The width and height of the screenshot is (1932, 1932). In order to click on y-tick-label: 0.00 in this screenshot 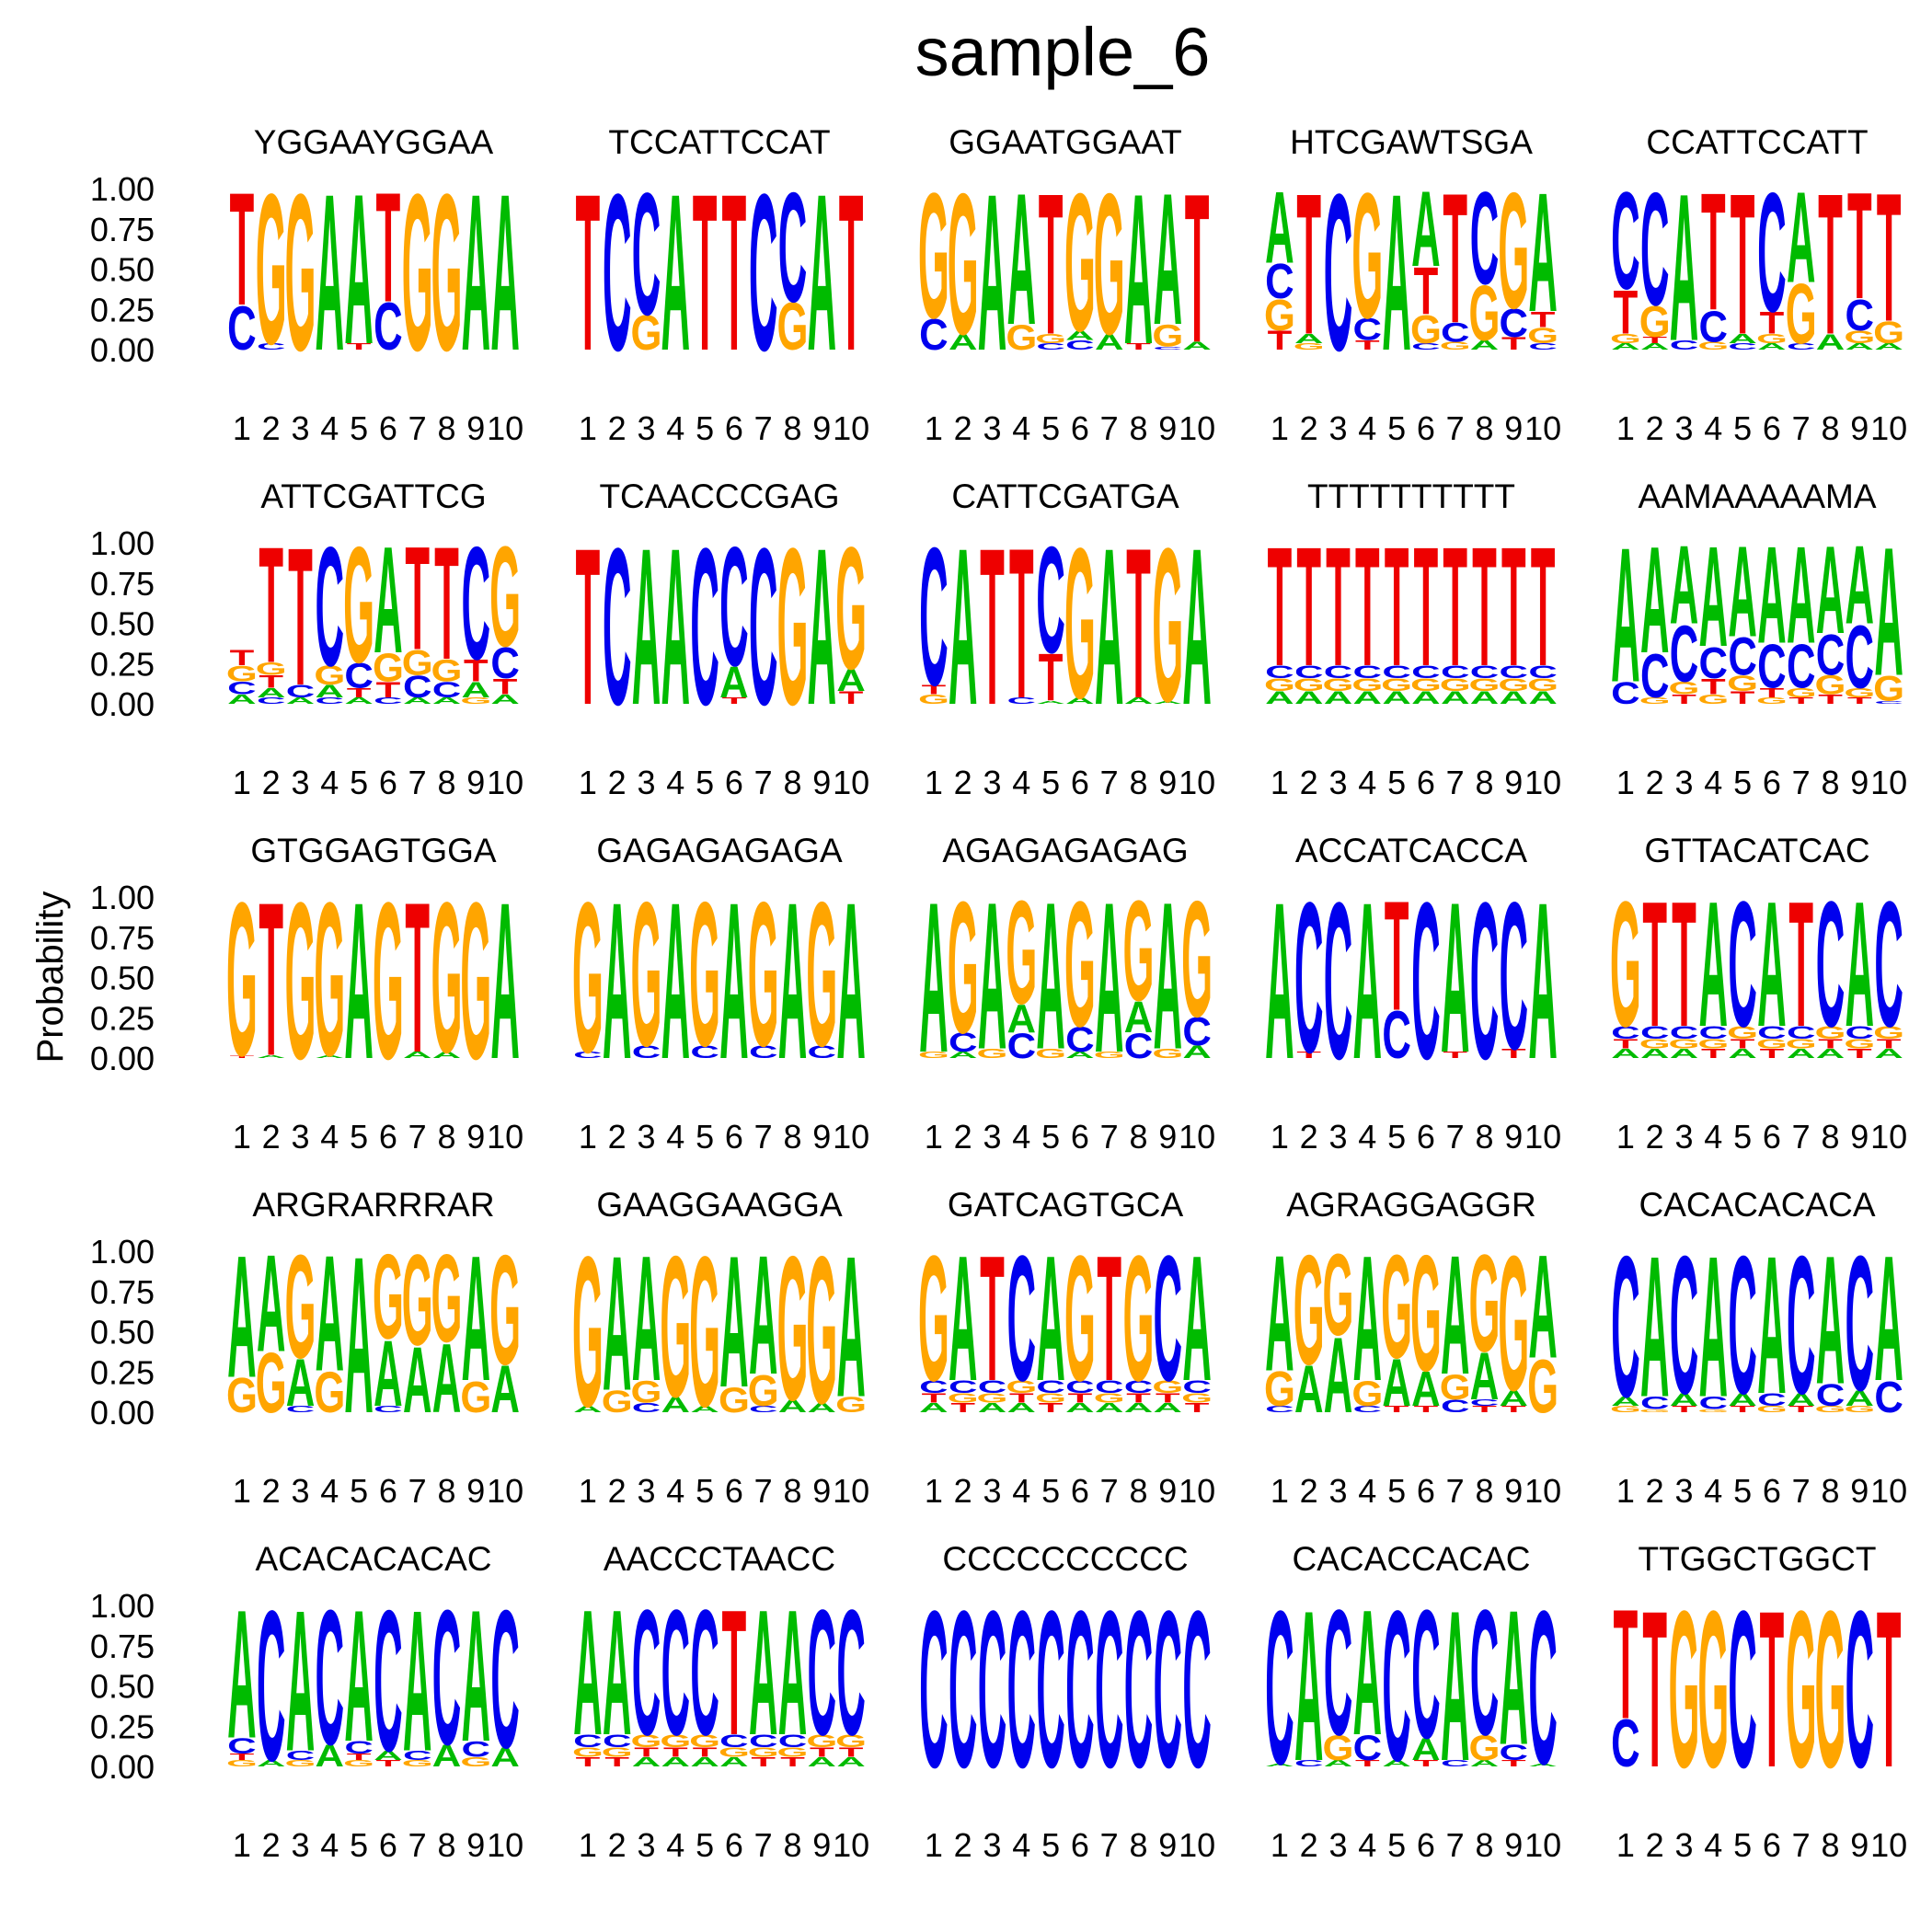, I will do `click(122, 704)`.